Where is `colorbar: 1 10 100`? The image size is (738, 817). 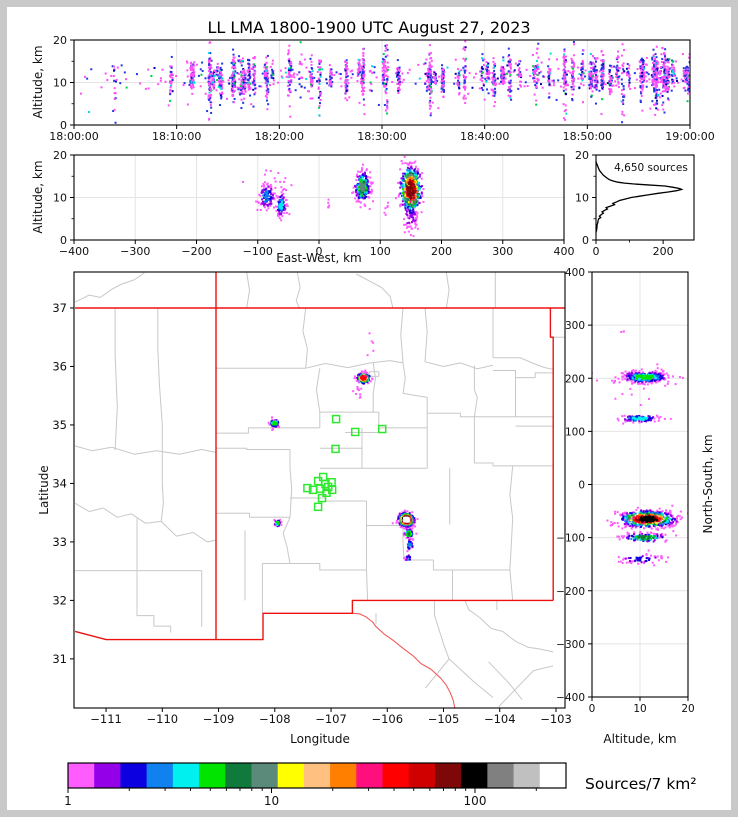
colorbar: 1 10 100 is located at coordinates (315, 785).